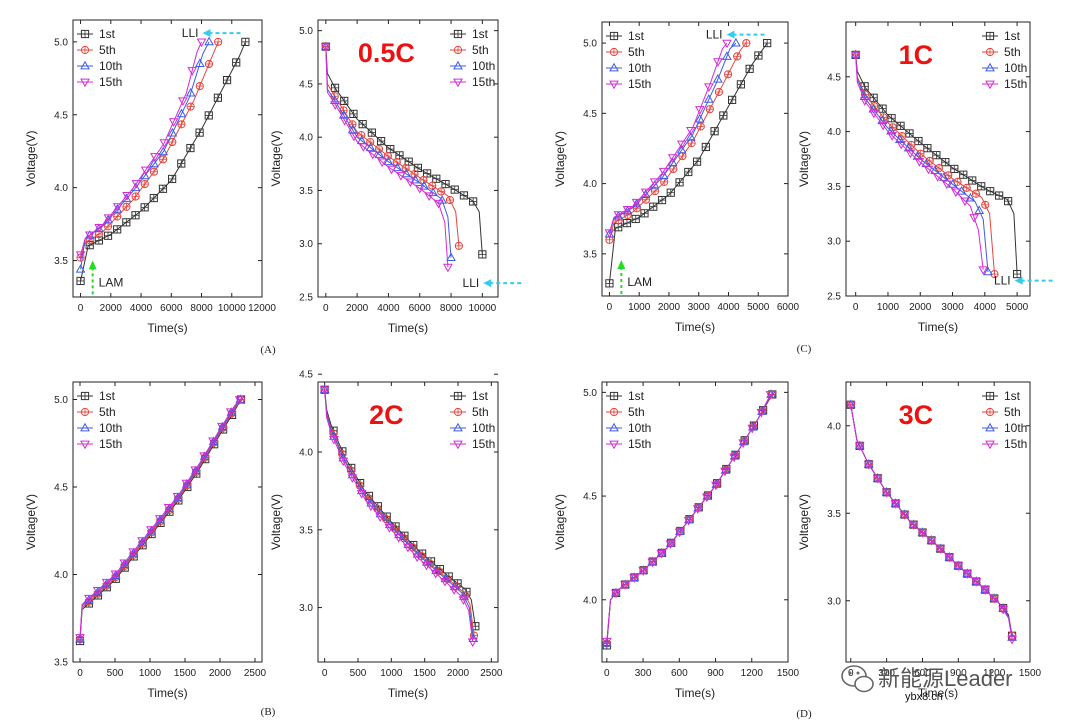  What do you see at coordinates (925, 164) in the screenshot?
I see `series-line-5th` at bounding box center [925, 164].